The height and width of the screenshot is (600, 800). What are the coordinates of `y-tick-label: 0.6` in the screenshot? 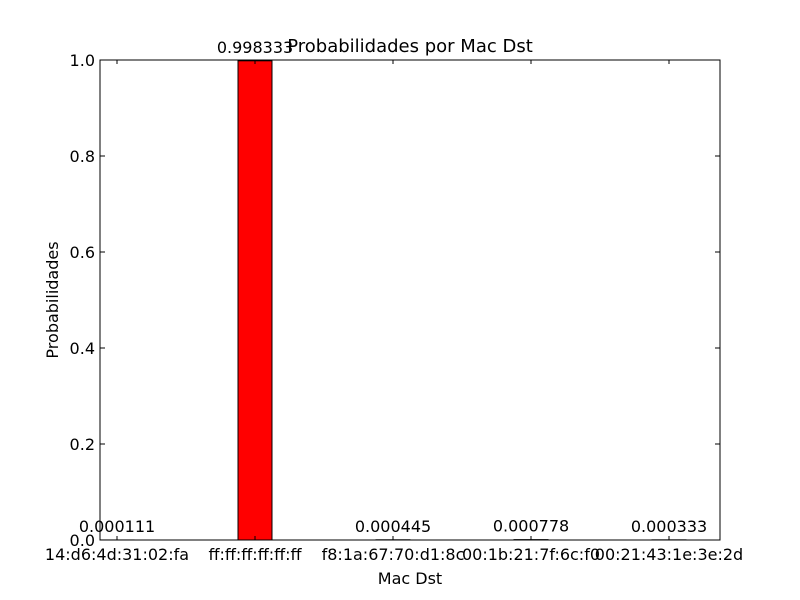 It's located at (82, 252).